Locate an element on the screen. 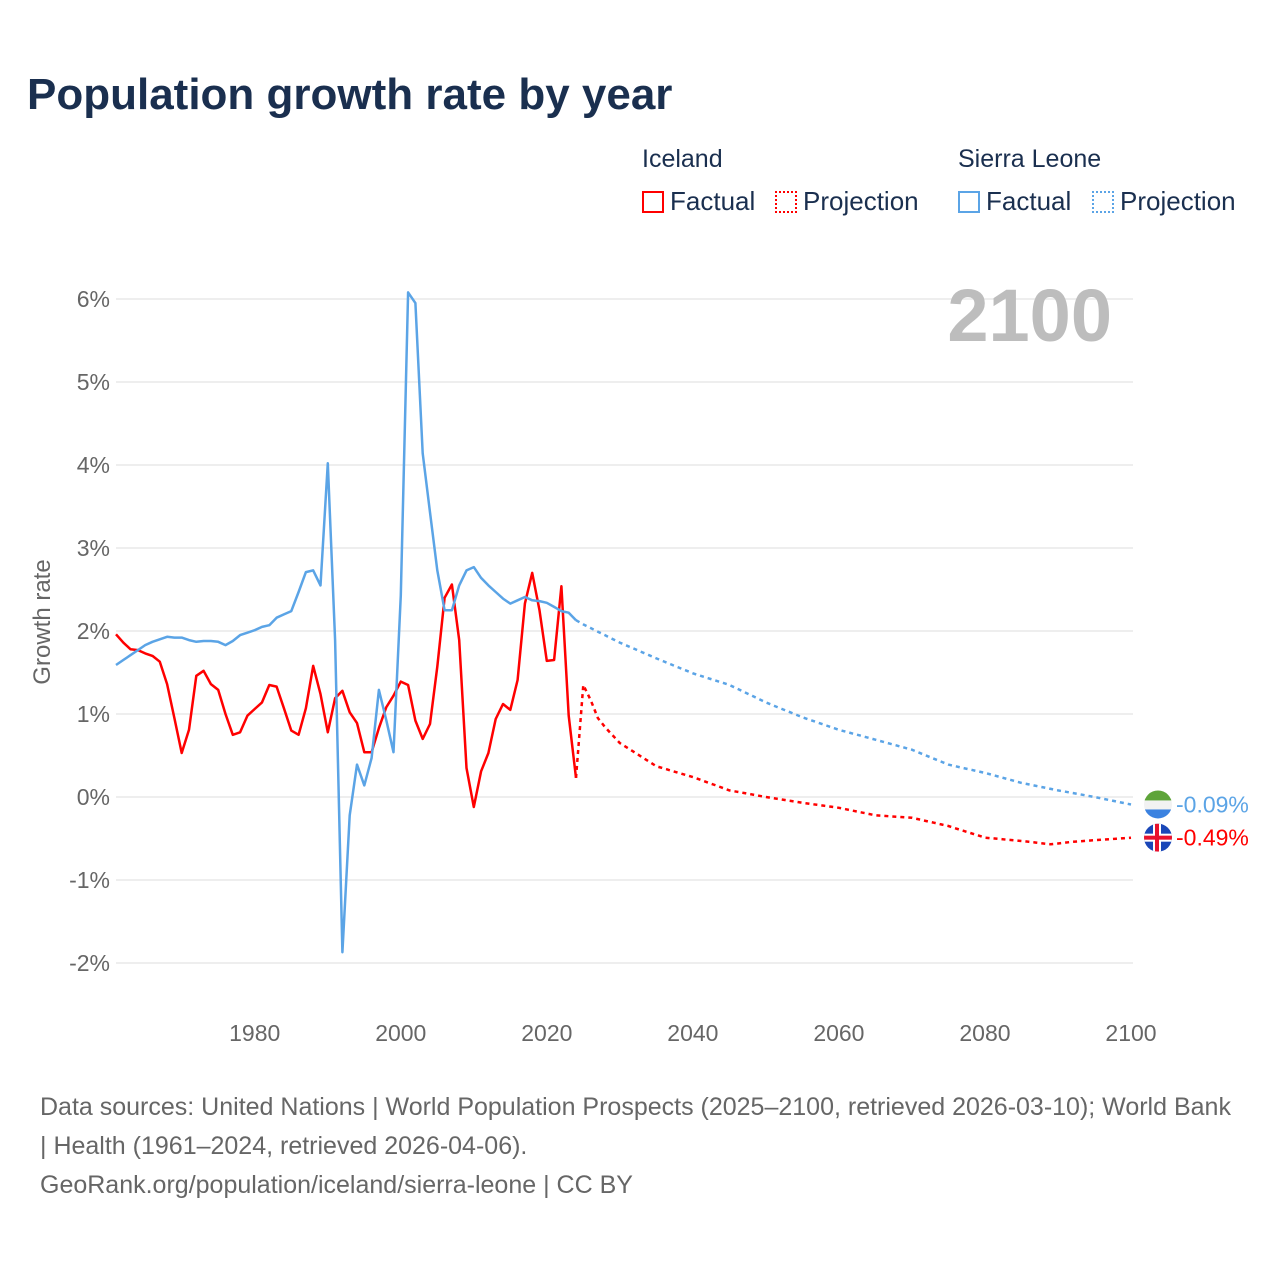 The image size is (1280, 1280). y-axis-label: Growth rate is located at coordinates (42, 621).